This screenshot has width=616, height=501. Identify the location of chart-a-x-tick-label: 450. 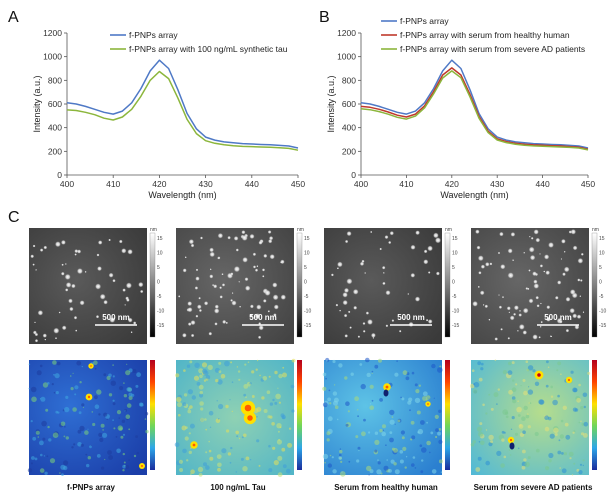
(298, 184).